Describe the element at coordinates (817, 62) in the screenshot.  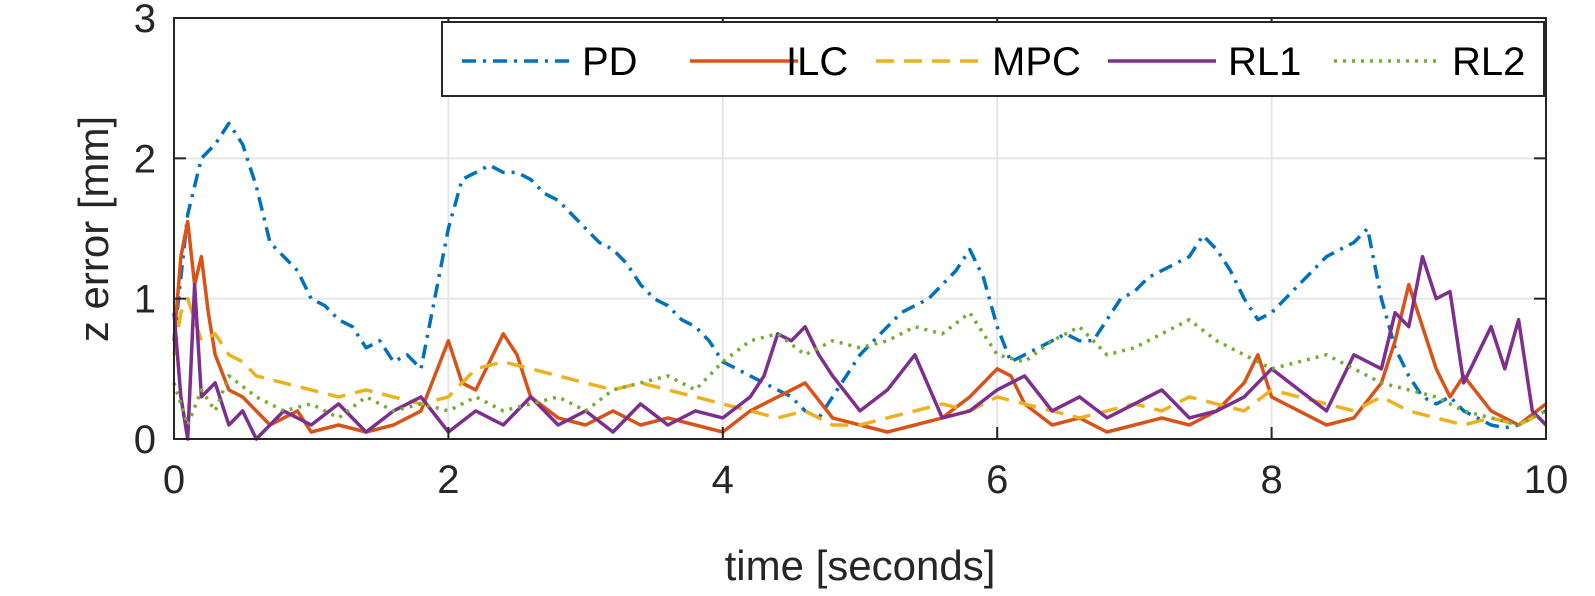
I see `legend-label-ilc: ILC` at that location.